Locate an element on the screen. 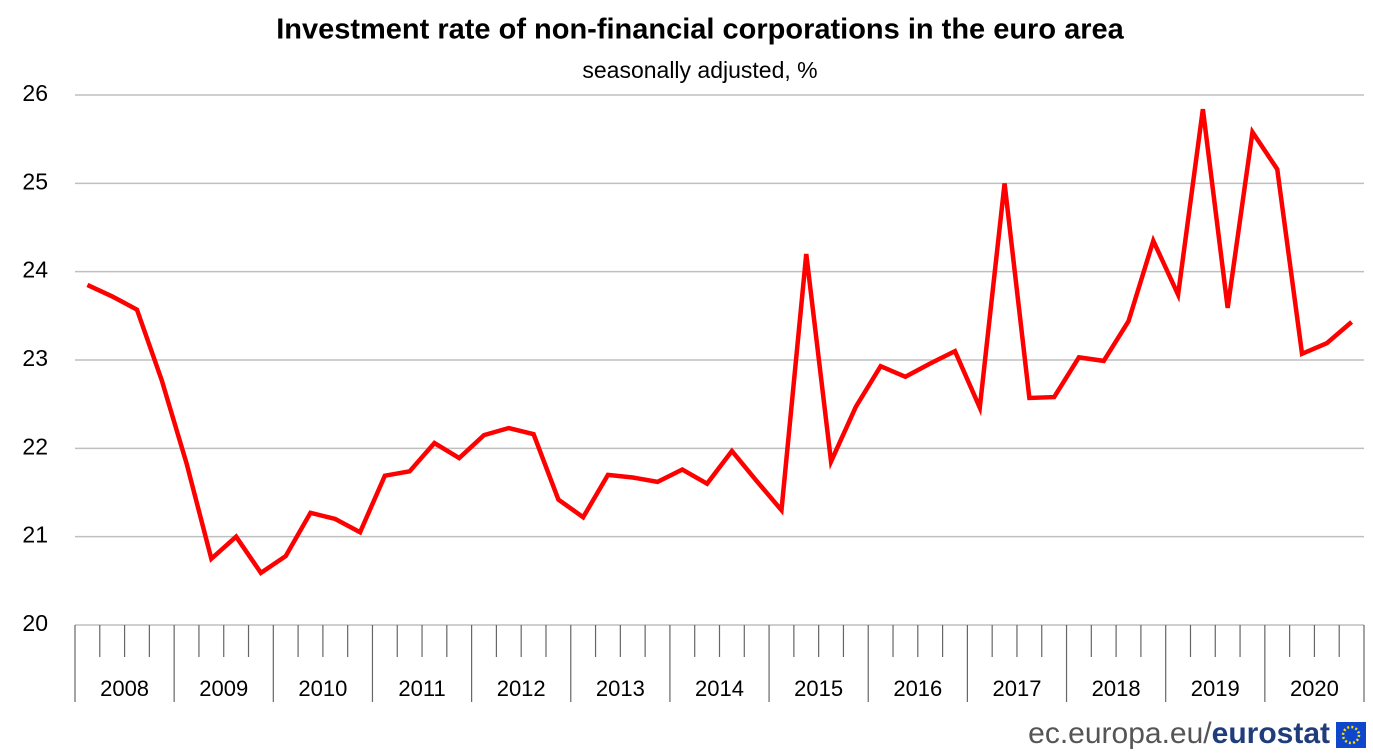 The image size is (1373, 756). y-tick-label: 22 is located at coordinates (35, 446).